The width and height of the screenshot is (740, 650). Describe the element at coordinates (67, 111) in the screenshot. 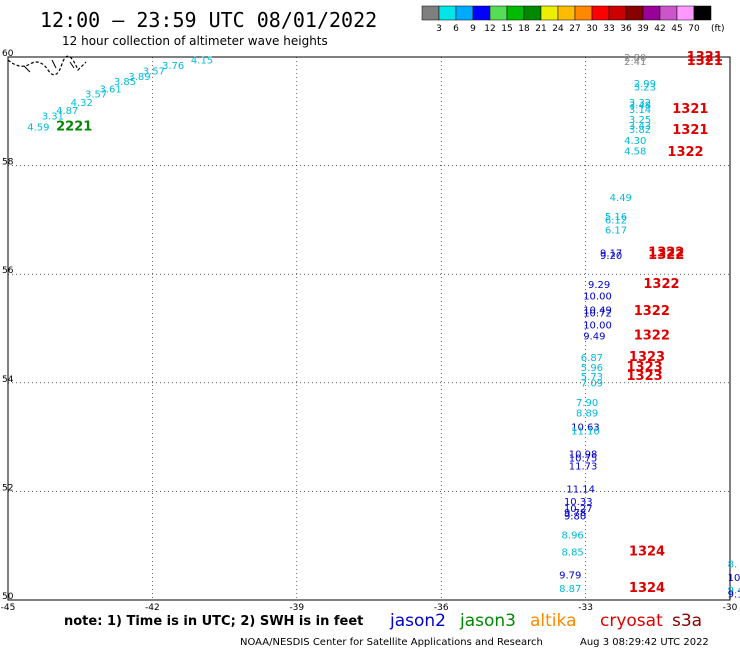

I see `wave-height-label: 4.87` at that location.